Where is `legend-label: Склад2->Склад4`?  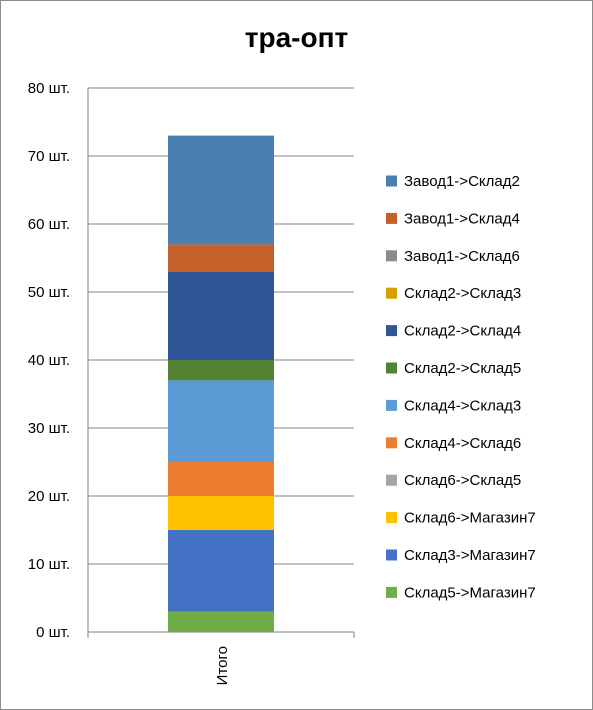
legend-label: Склад2->Склад4 is located at coordinates (462, 331).